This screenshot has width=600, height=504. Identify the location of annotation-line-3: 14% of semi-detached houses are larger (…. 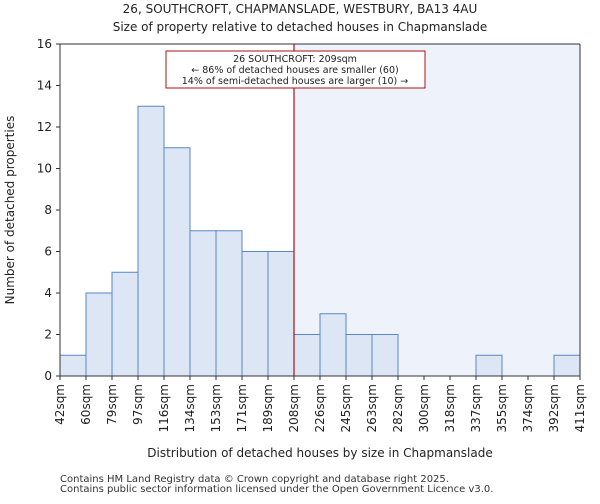
(295, 81).